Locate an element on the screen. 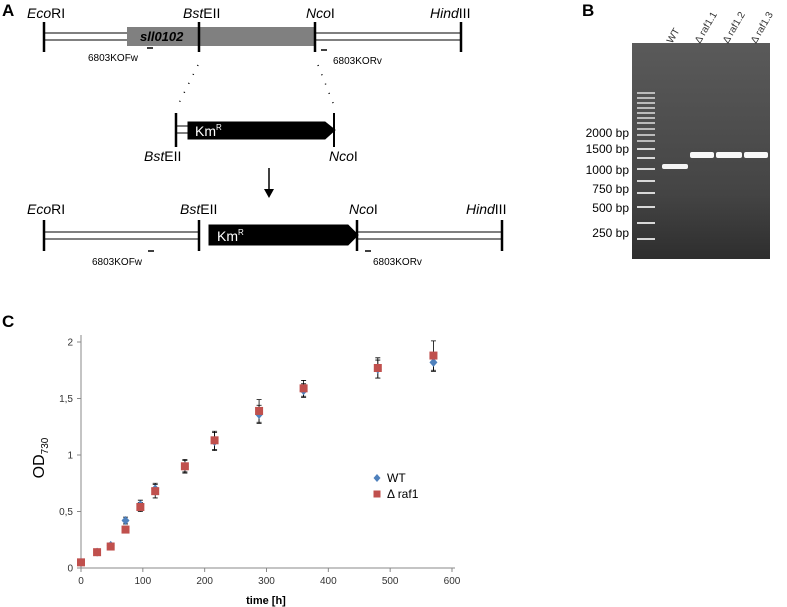 This screenshot has width=787, height=607. gene-box is located at coordinates (221, 36).